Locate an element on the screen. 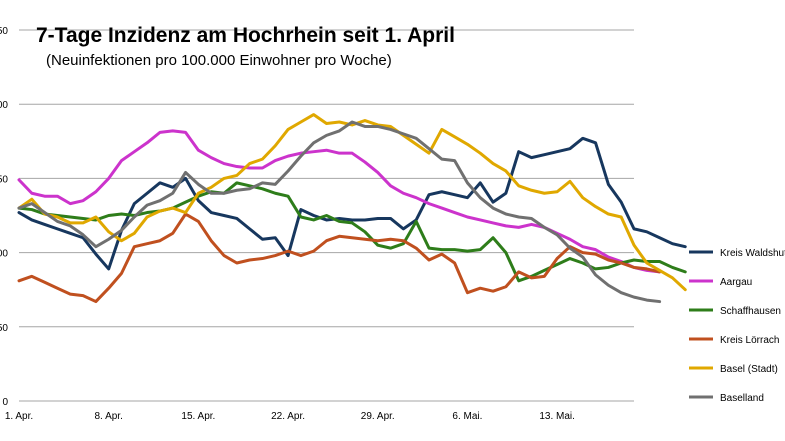 The image size is (785, 441). y-tick-label: 100 is located at coordinates (4, 254).